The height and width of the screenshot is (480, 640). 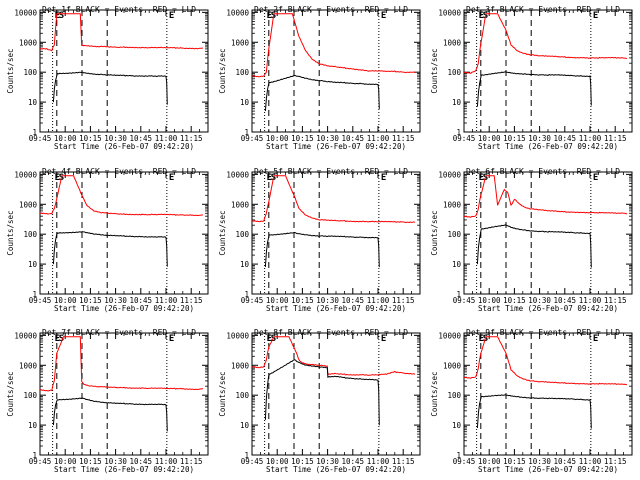 What do you see at coordinates (119, 171) in the screenshot?
I see `panel-title: Det 4f BLACK = Events, RED = LLD` at bounding box center [119, 171].